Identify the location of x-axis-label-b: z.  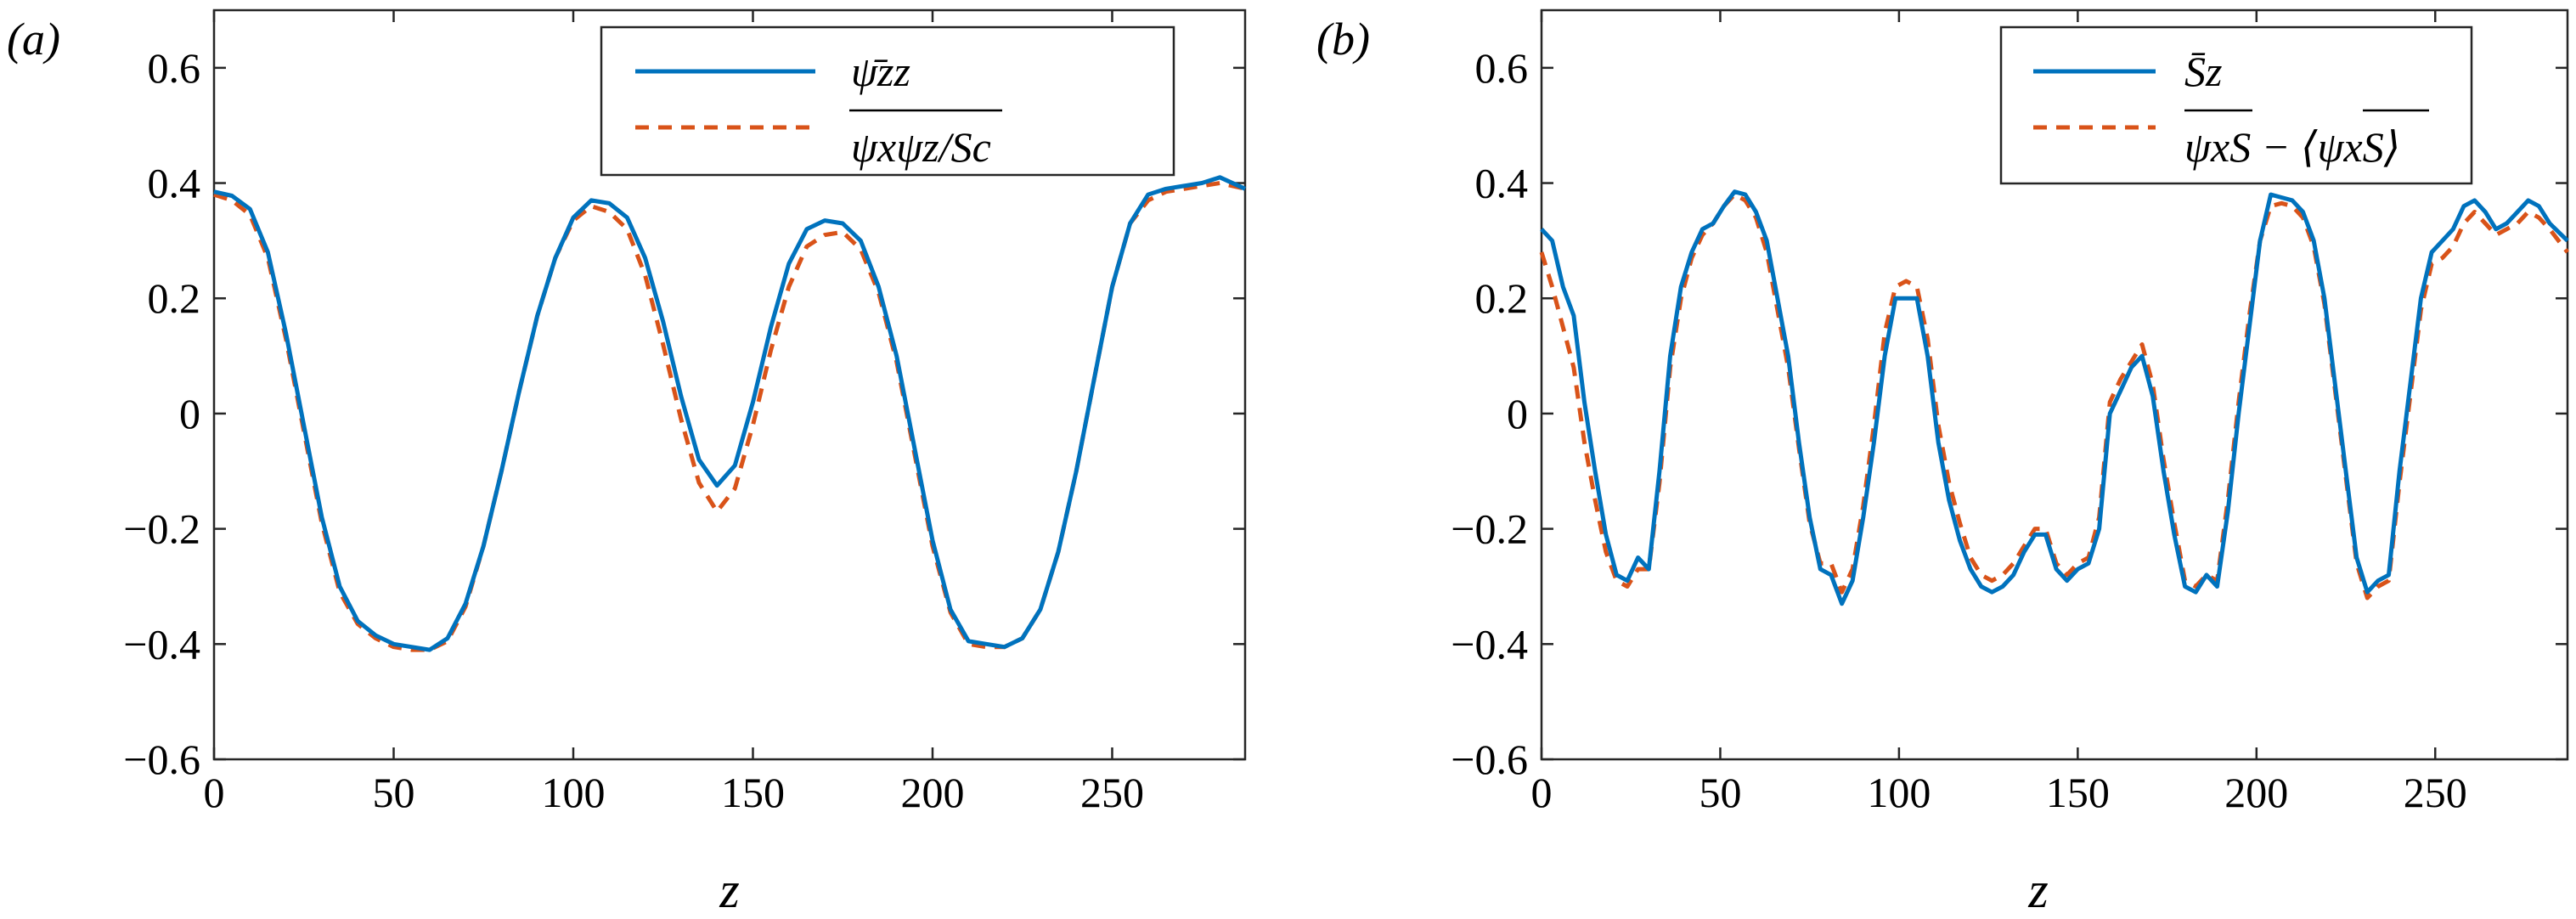
(2037, 890).